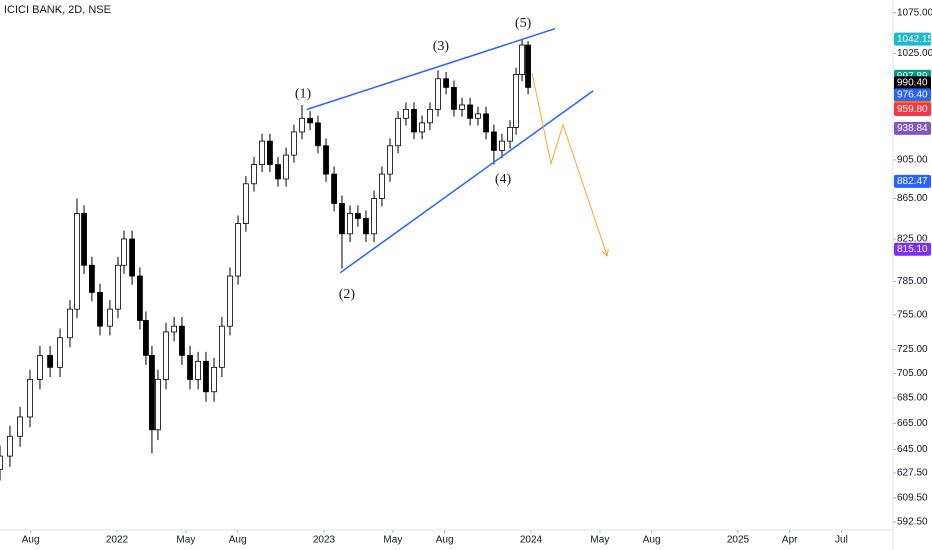  I want to click on y-tick-label: 825.00, so click(912, 239).